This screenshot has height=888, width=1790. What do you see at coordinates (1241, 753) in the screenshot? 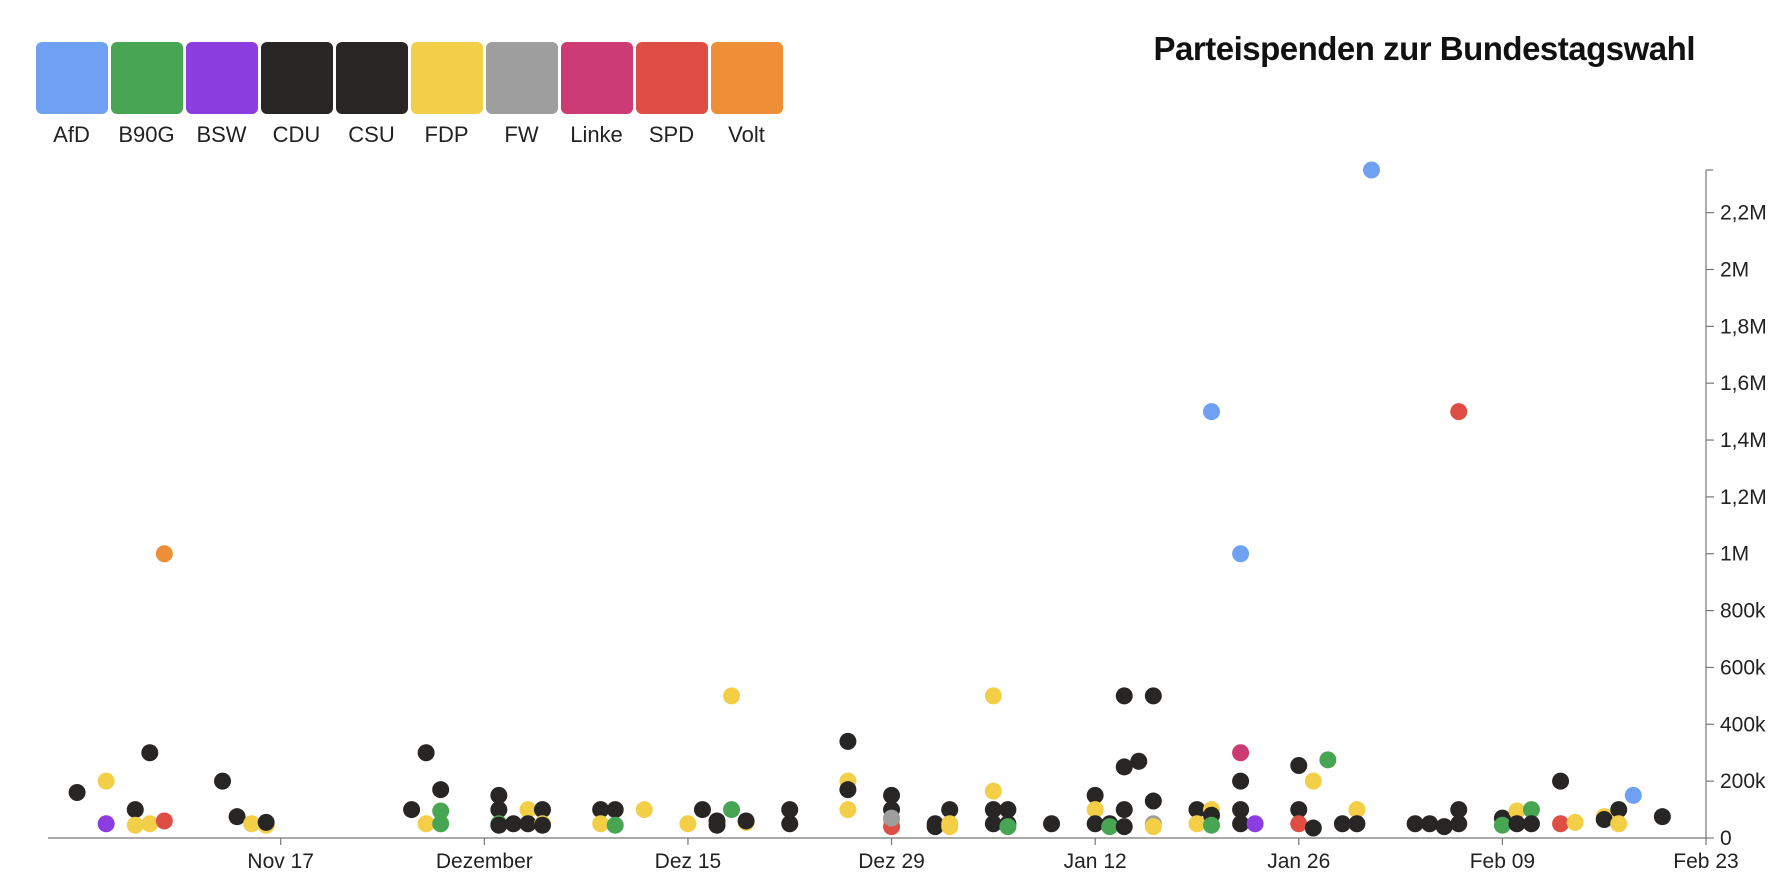
I see `donation-point-linke` at bounding box center [1241, 753].